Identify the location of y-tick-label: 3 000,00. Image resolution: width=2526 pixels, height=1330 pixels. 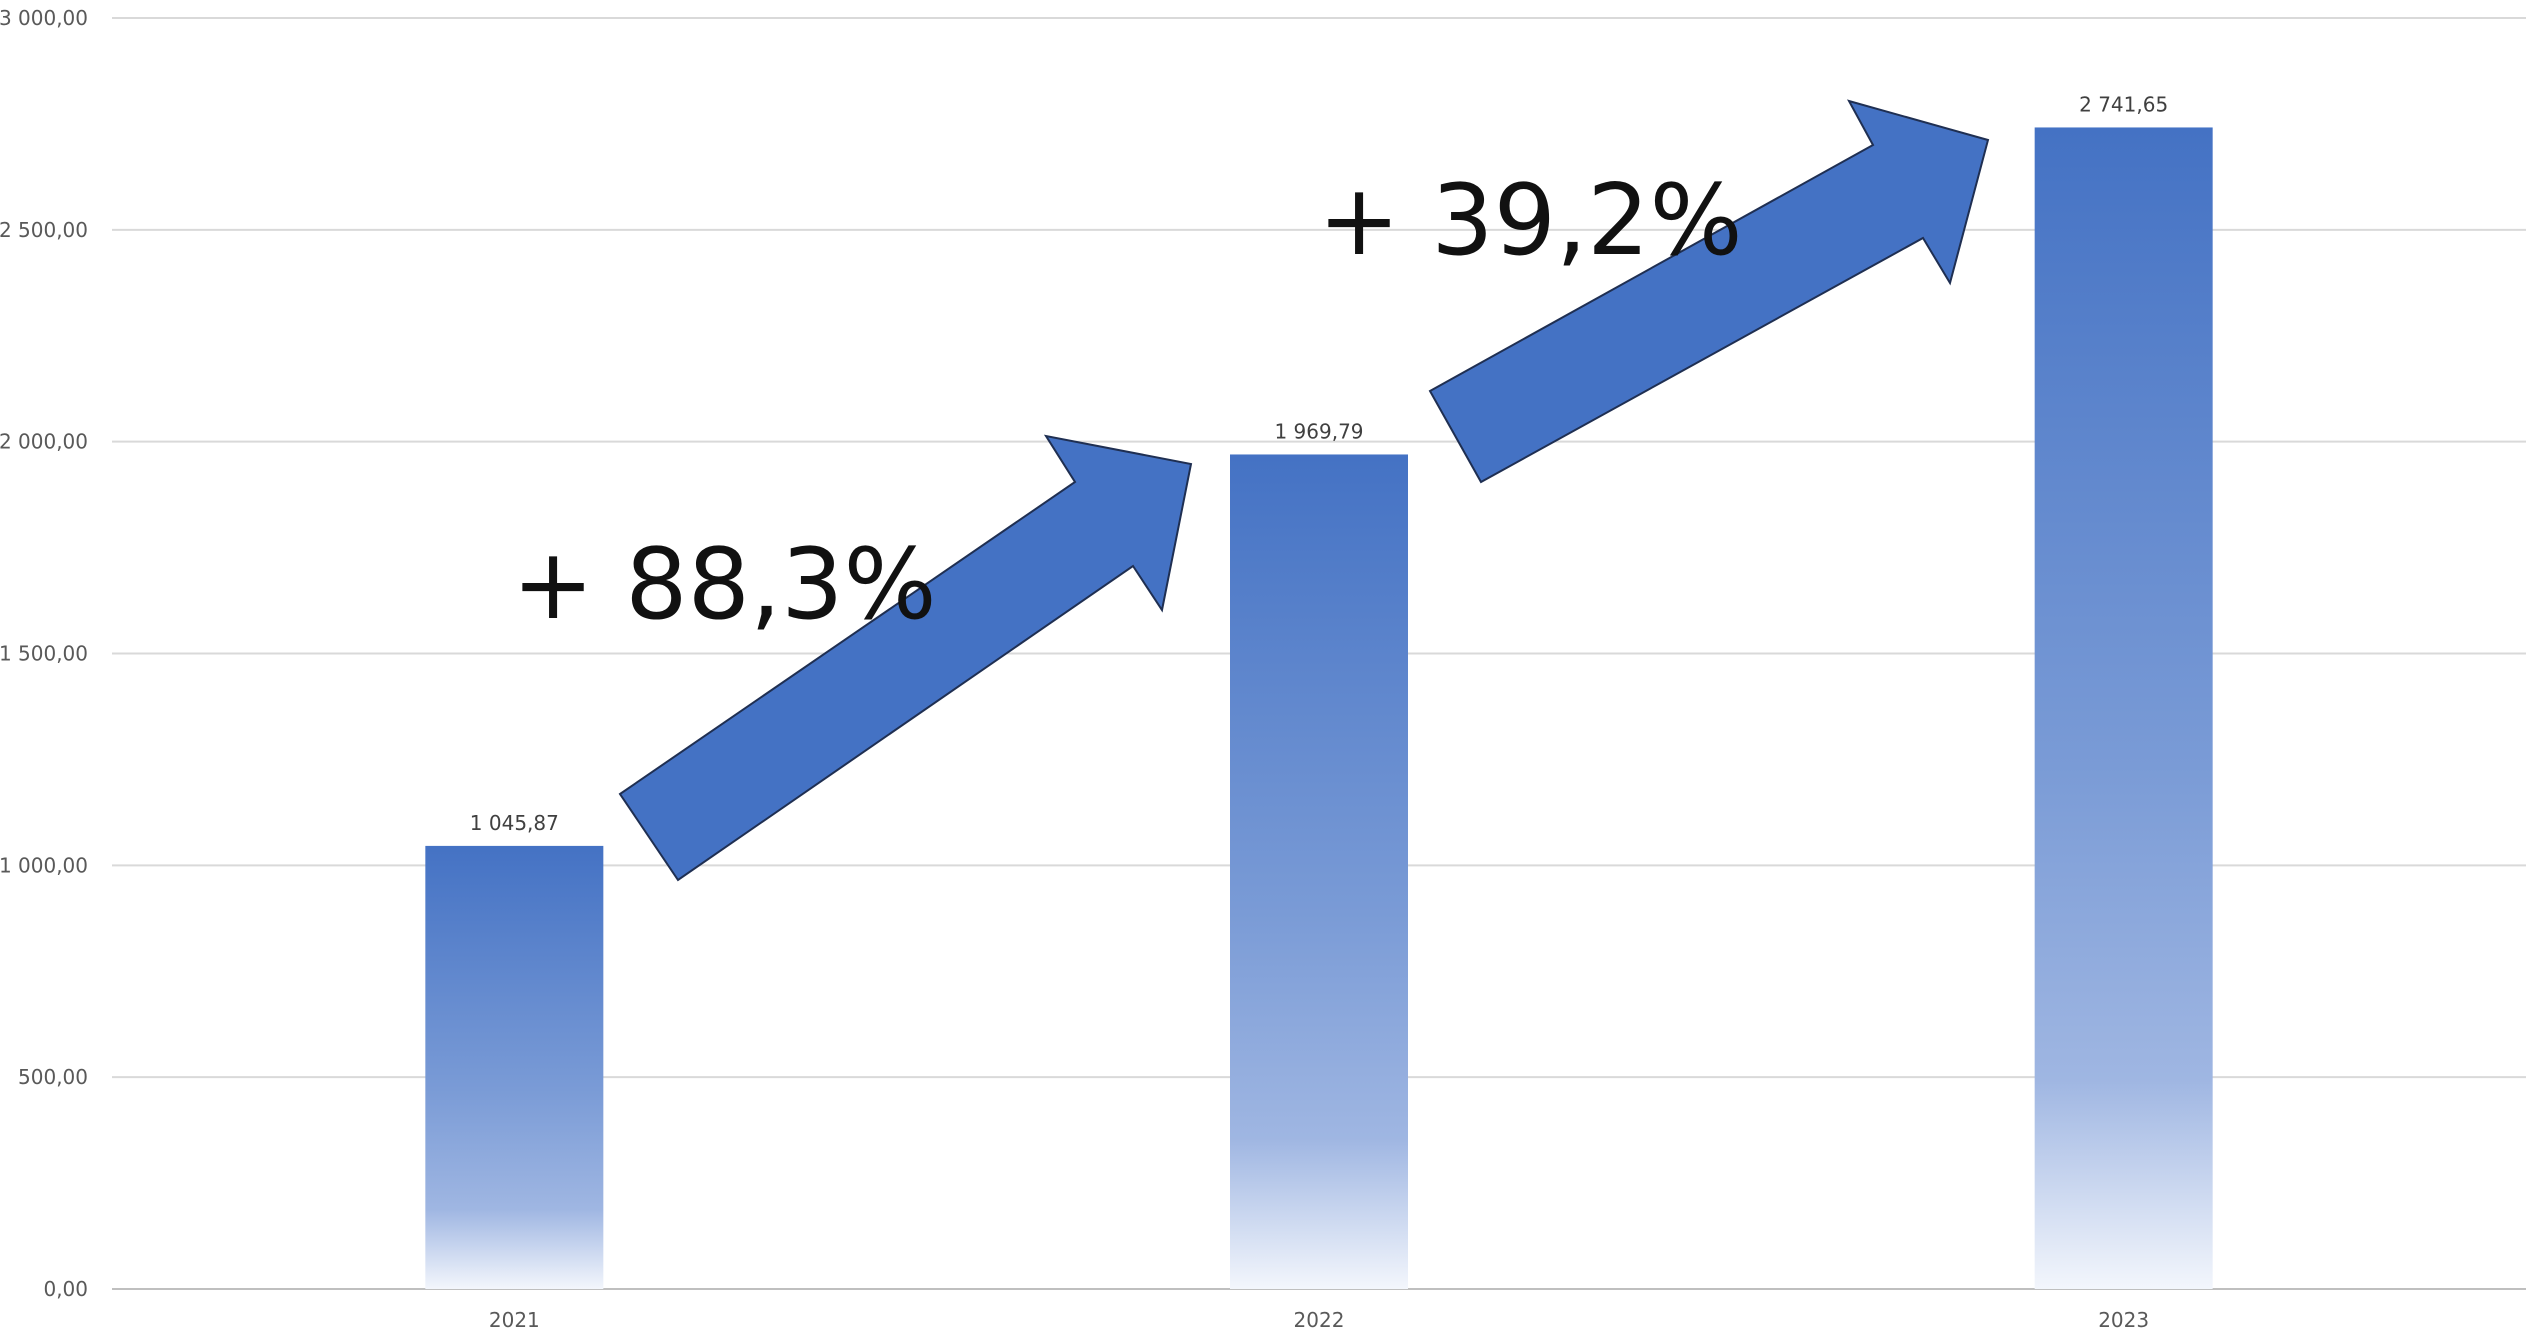
(44, 18).